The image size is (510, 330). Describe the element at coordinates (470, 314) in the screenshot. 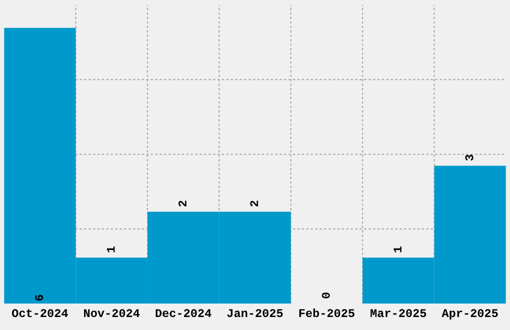

I see `x-tick-label: Apr-2025` at that location.